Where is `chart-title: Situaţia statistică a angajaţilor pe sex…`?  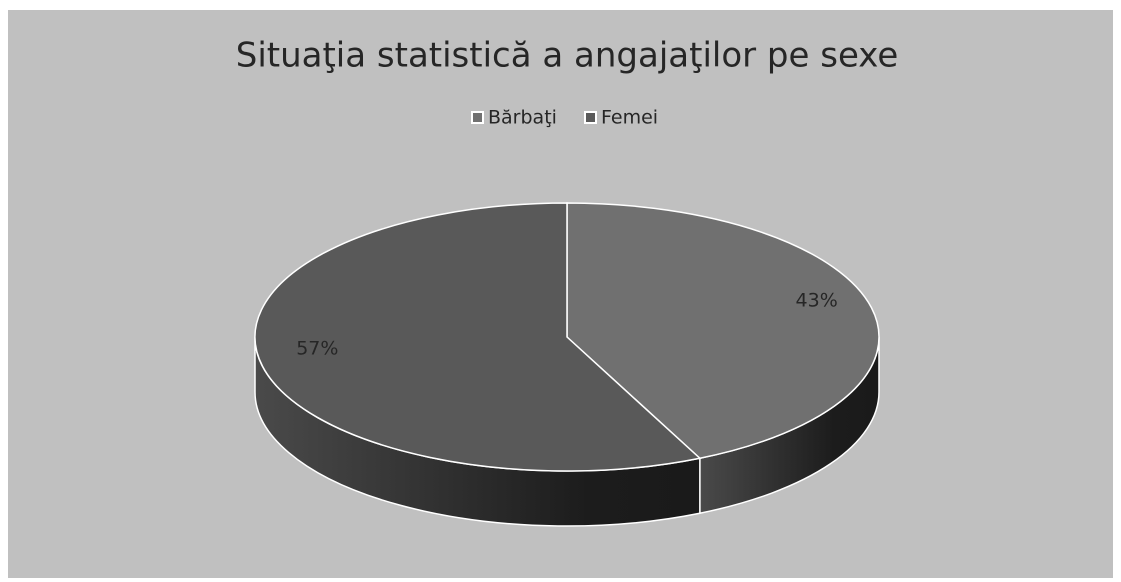
chart-title: Situaţia statistică a angajaţilor pe sex… is located at coordinates (567, 56).